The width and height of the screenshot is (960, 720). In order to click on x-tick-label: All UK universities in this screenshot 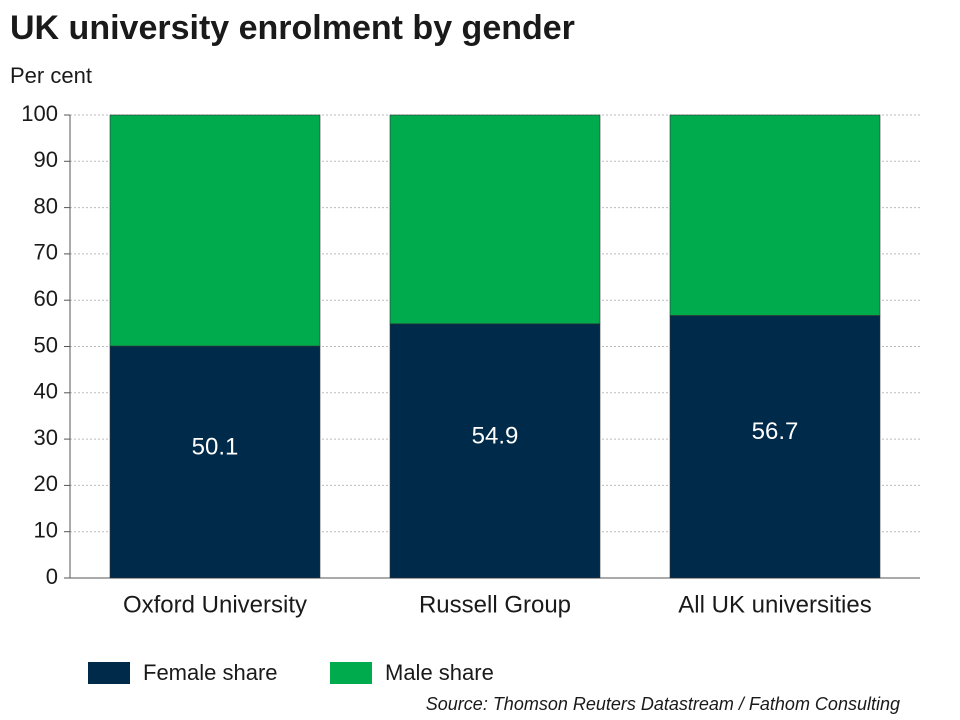, I will do `click(774, 604)`.